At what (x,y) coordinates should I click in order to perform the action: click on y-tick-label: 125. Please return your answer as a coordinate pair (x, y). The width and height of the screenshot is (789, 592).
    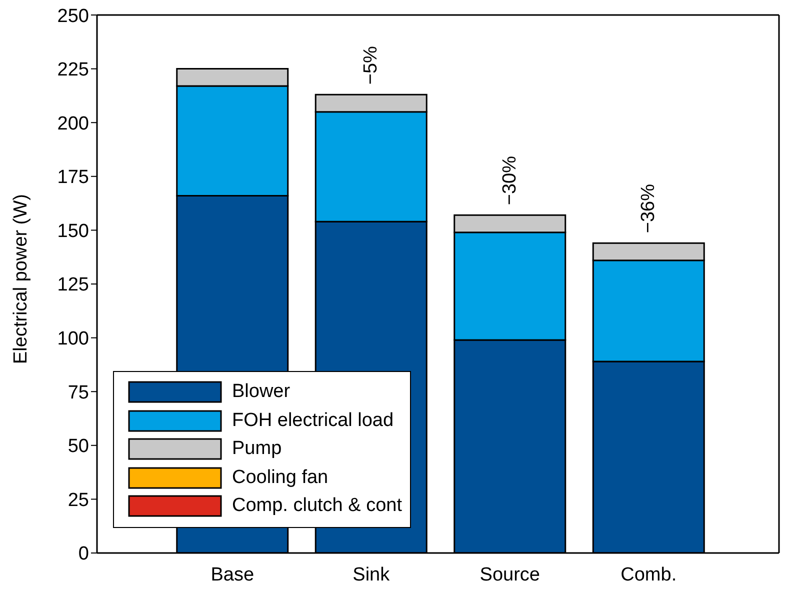
    Looking at the image, I should click on (73, 285).